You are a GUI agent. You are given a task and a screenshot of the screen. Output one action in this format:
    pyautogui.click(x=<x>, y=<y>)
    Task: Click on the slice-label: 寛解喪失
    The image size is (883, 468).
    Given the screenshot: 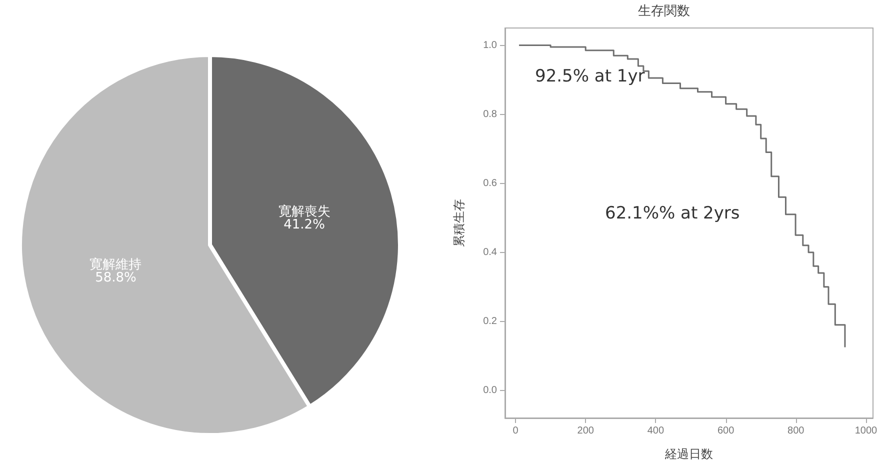 What is the action you would take?
    pyautogui.click(x=304, y=211)
    